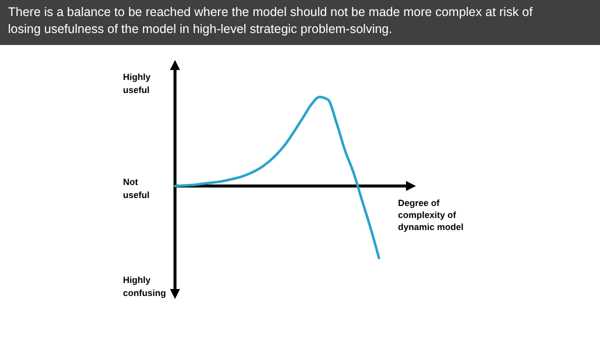 This screenshot has width=600, height=343. I want to click on chart-title: There is a balance to be reached where the model should not be made more complex at risk of losing usefulness of the model in high-level strategic problem-solving., so click(271, 20).